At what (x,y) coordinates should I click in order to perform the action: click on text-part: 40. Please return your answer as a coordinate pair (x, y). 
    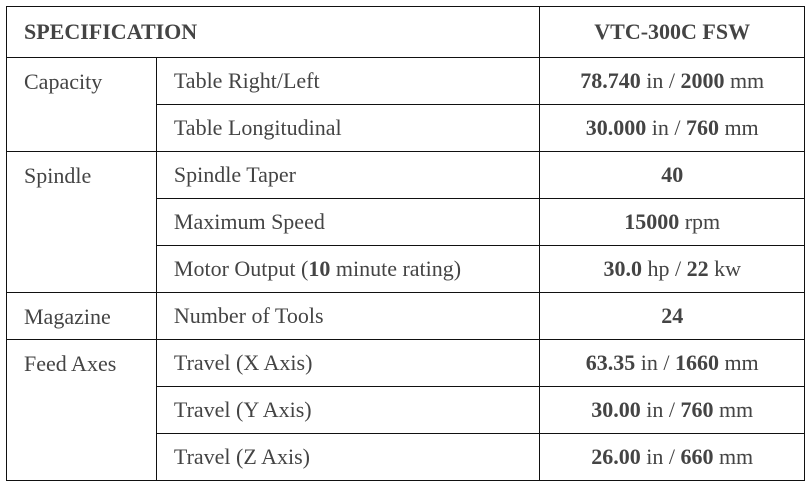
    Looking at the image, I should click on (672, 174).